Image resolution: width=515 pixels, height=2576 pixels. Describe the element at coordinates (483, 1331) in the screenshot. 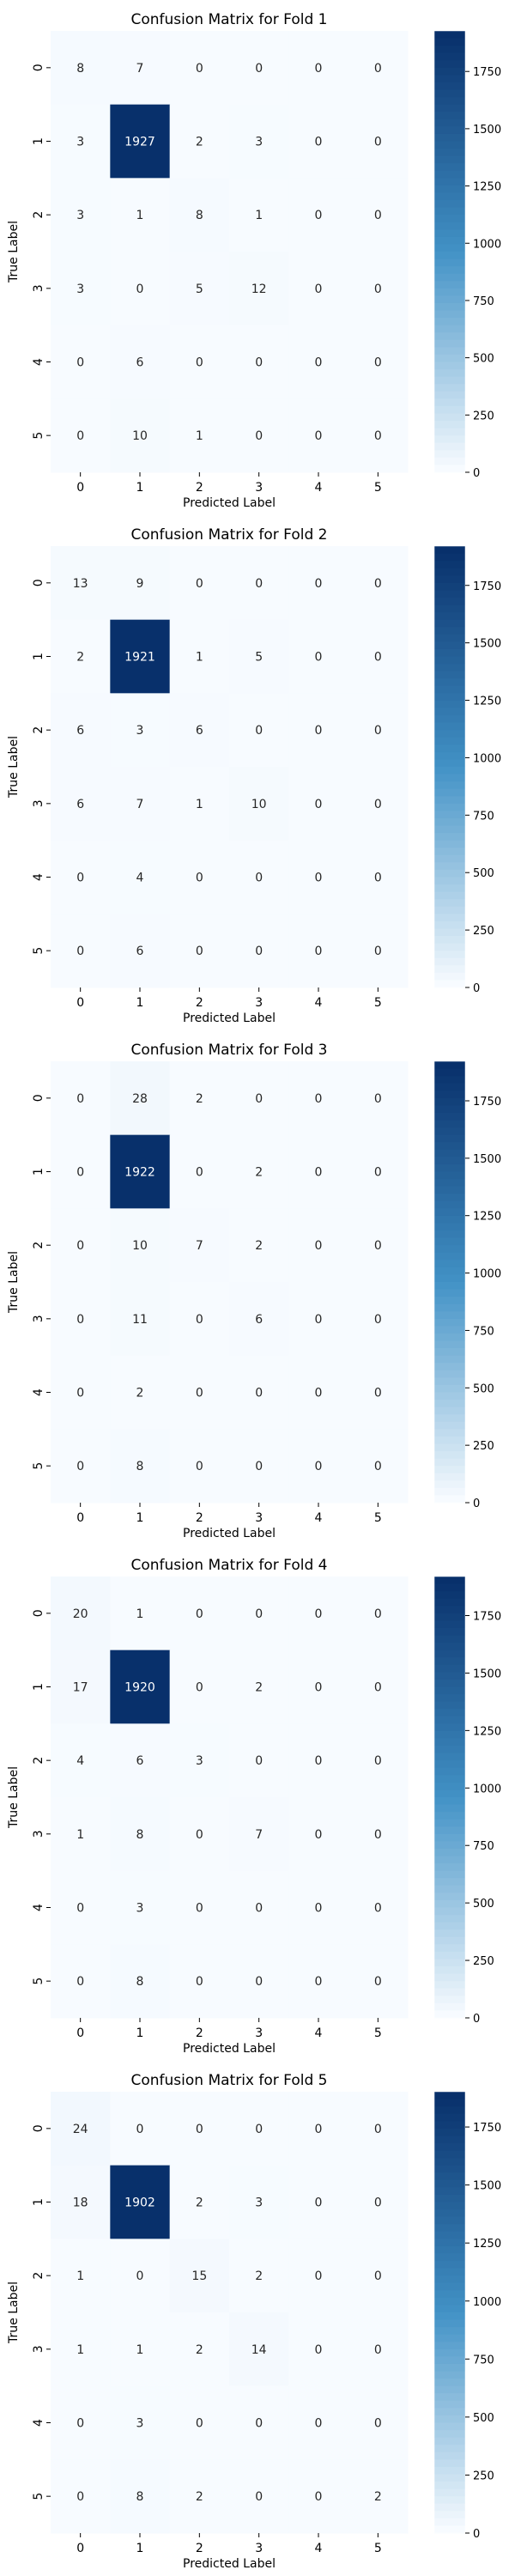

I see `colorbar-tick-label: 750` at that location.